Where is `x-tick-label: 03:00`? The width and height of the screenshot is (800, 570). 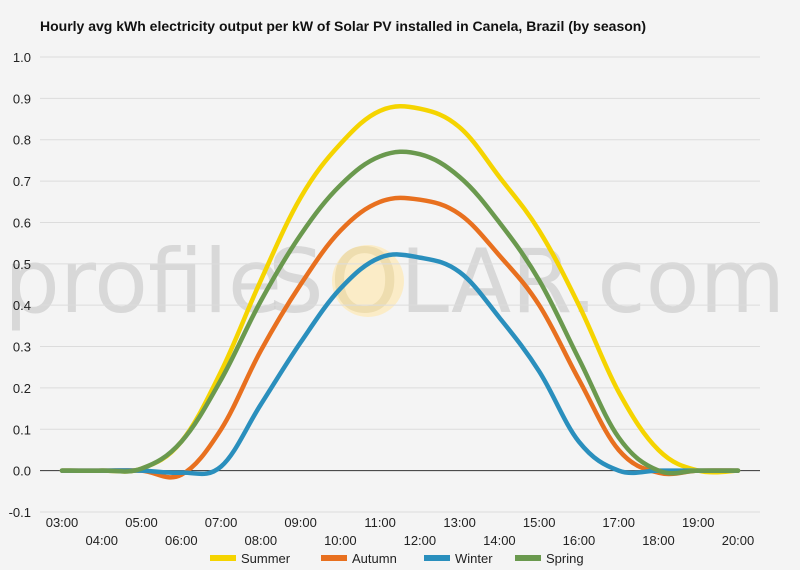
x-tick-label: 03:00 is located at coordinates (62, 522).